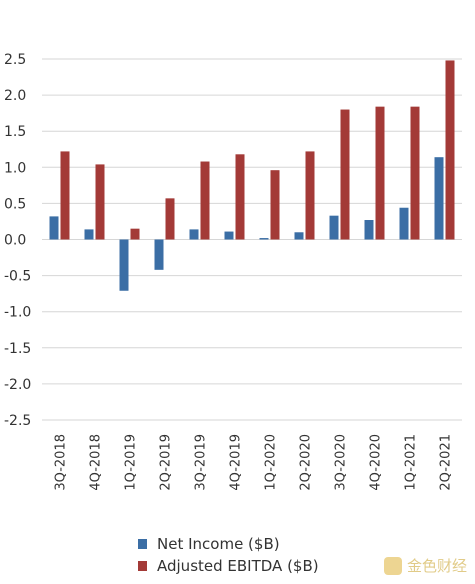 This screenshot has height=584, width=475. I want to click on x-tick-label: 3Q-2020, so click(341, 462).